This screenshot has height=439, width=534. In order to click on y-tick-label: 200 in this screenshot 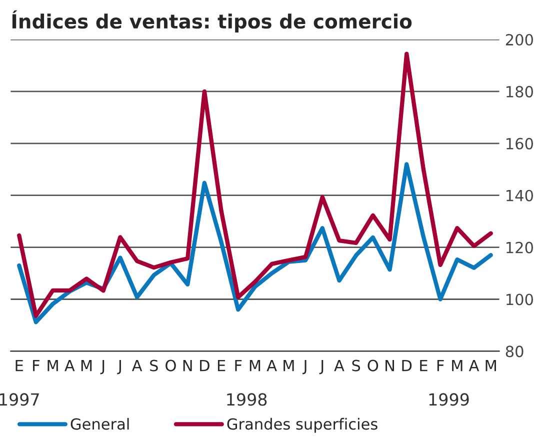, I will do `click(519, 40)`.